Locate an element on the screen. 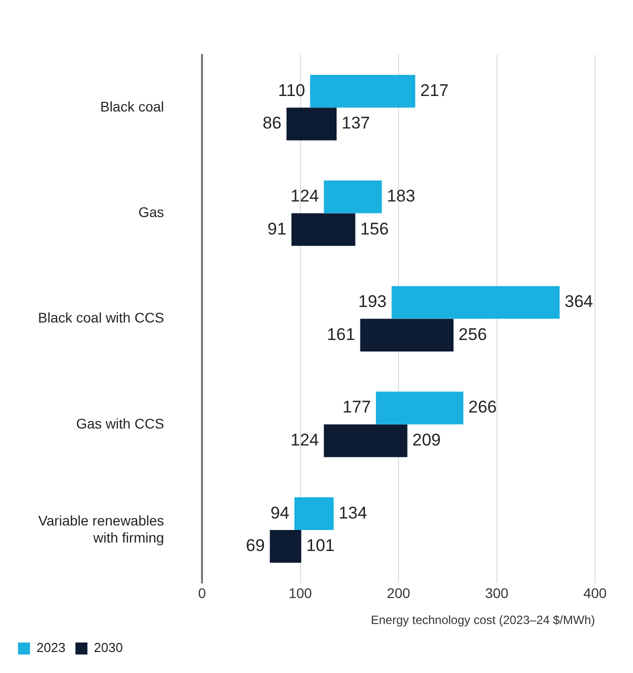 The height and width of the screenshot is (673, 633). x-tick-label: 400 is located at coordinates (595, 593).